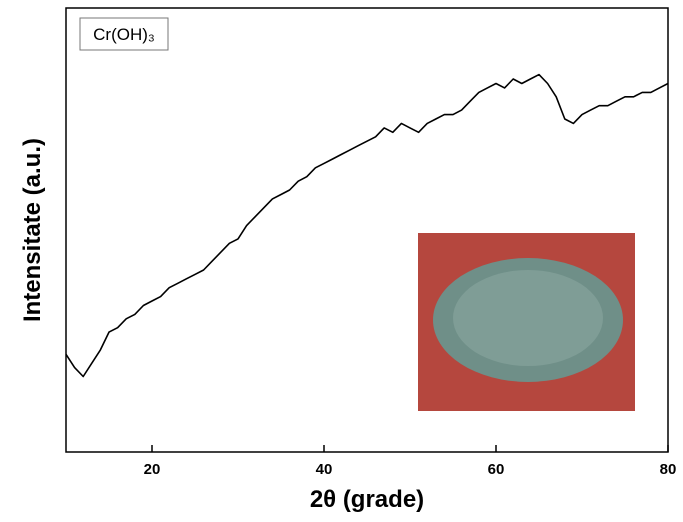  What do you see at coordinates (528, 318) in the screenshot?
I see `photo-powder-highlight` at bounding box center [528, 318].